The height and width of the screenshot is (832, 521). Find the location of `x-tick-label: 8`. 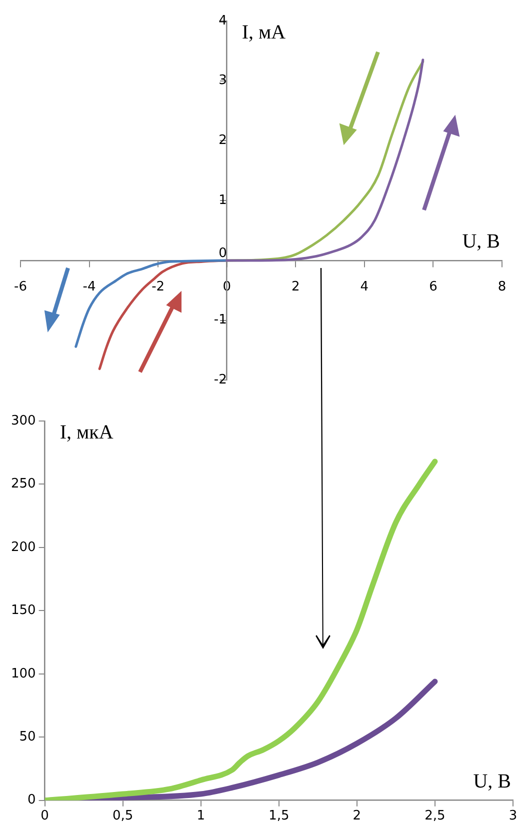

x-tick-label: 8 is located at coordinates (502, 287).